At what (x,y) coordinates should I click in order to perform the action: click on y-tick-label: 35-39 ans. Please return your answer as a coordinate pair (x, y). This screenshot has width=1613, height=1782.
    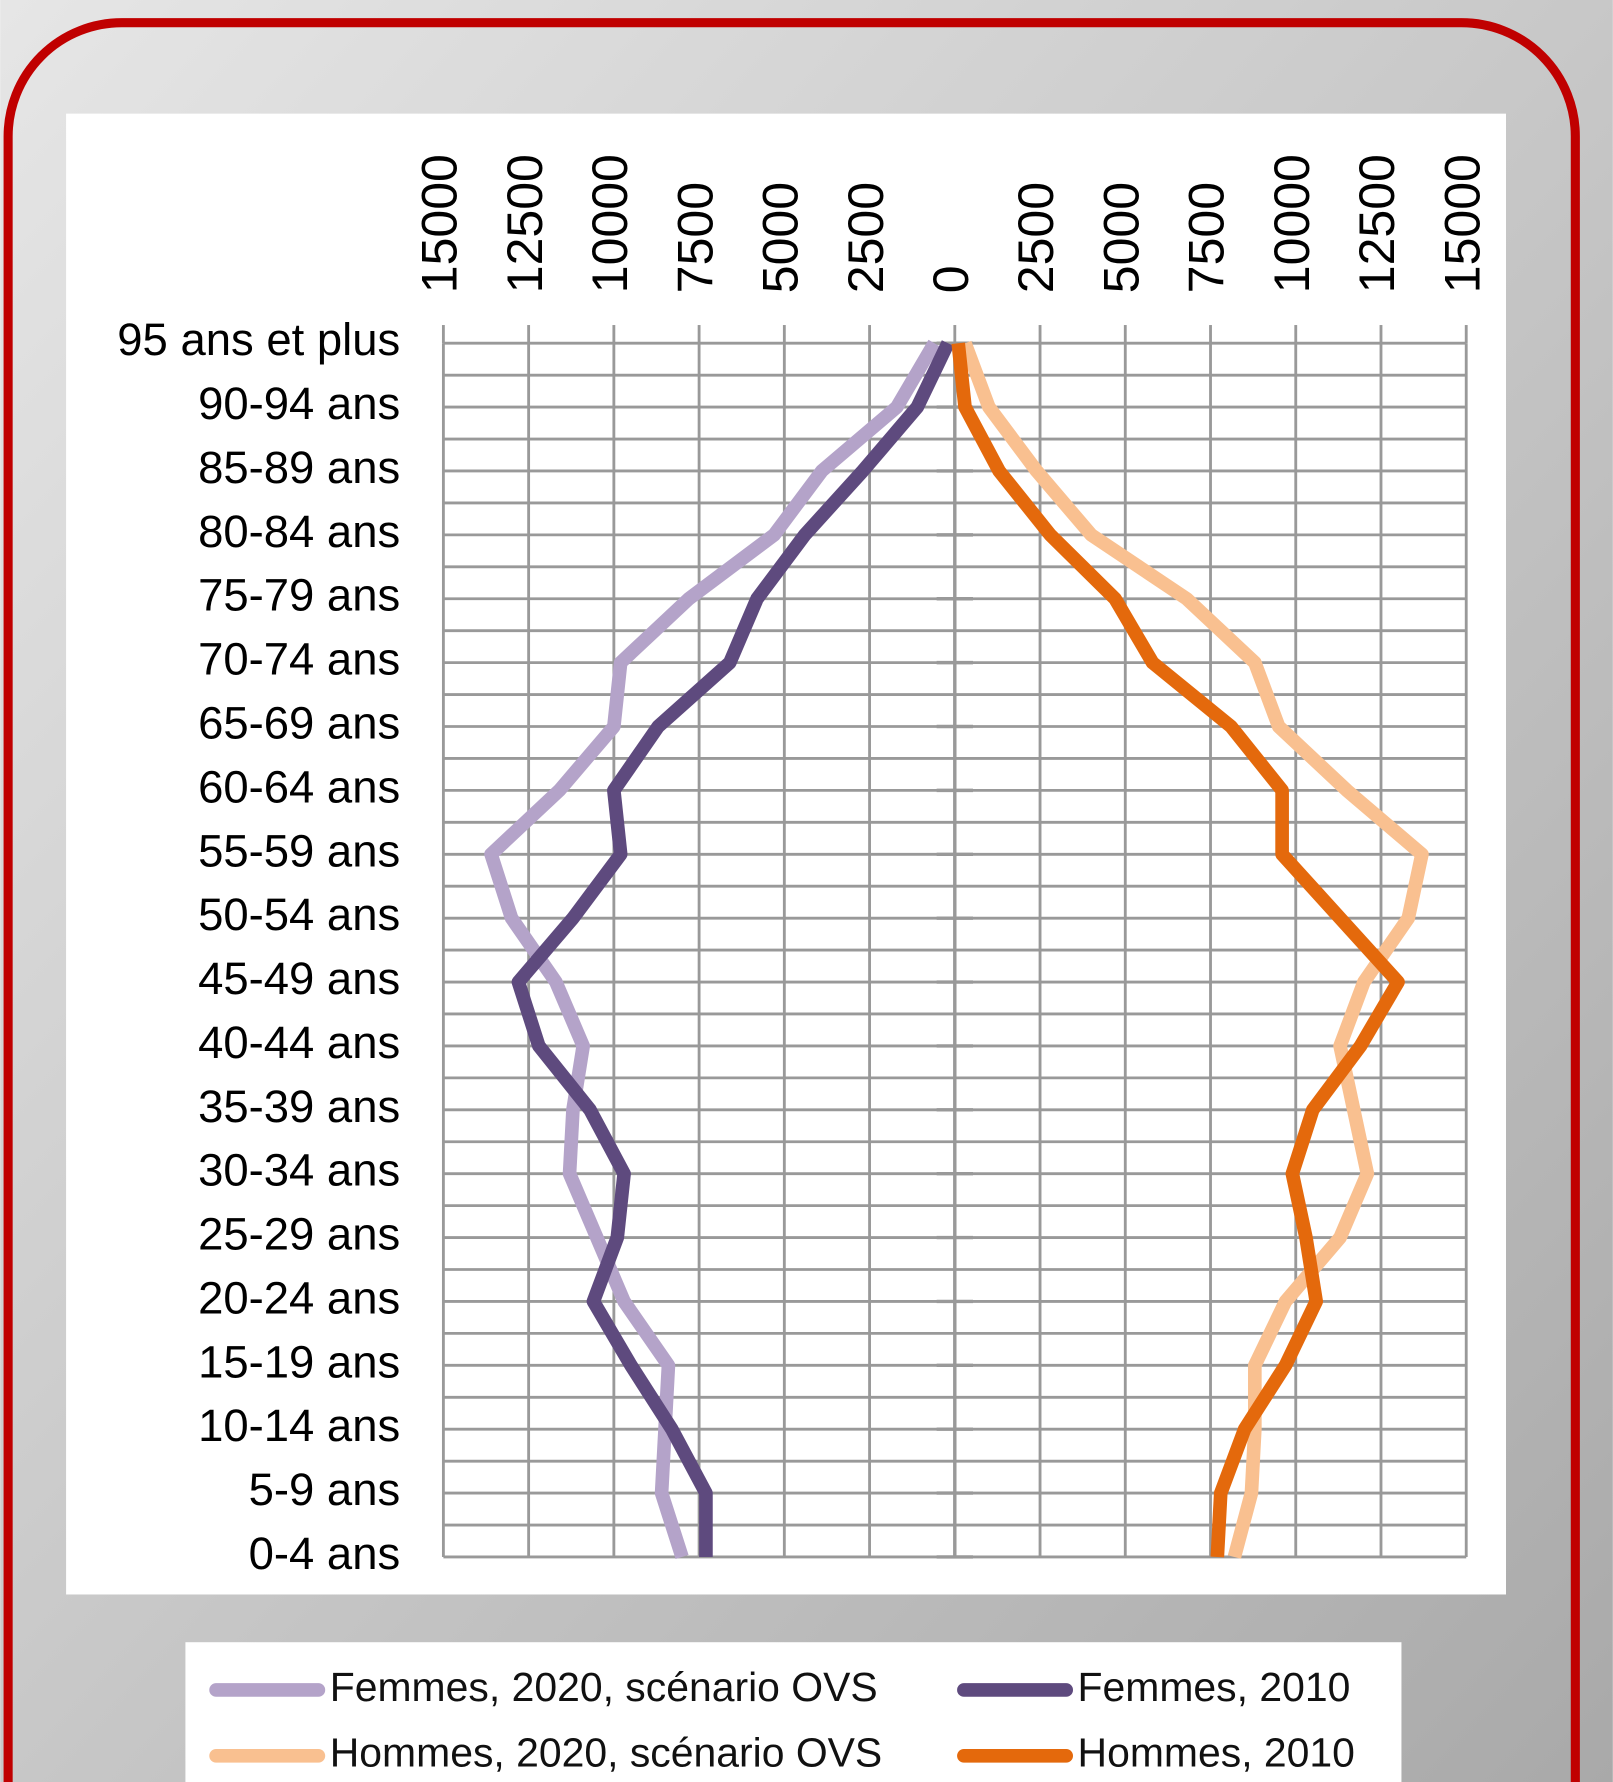
    Looking at the image, I should click on (299, 1106).